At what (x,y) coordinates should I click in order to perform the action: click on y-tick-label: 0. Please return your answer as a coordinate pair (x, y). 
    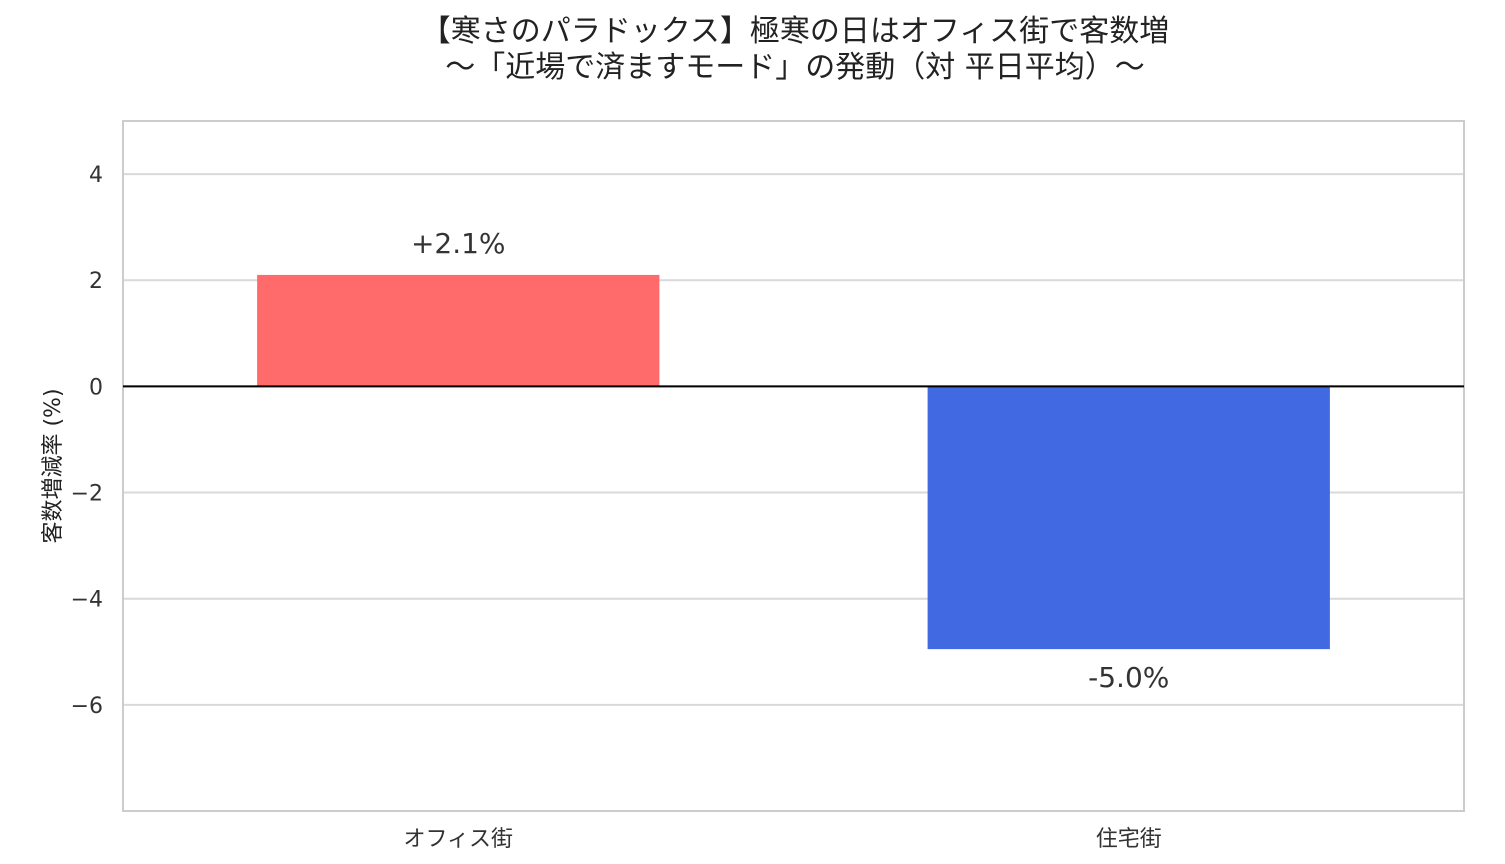
    Looking at the image, I should click on (96, 387).